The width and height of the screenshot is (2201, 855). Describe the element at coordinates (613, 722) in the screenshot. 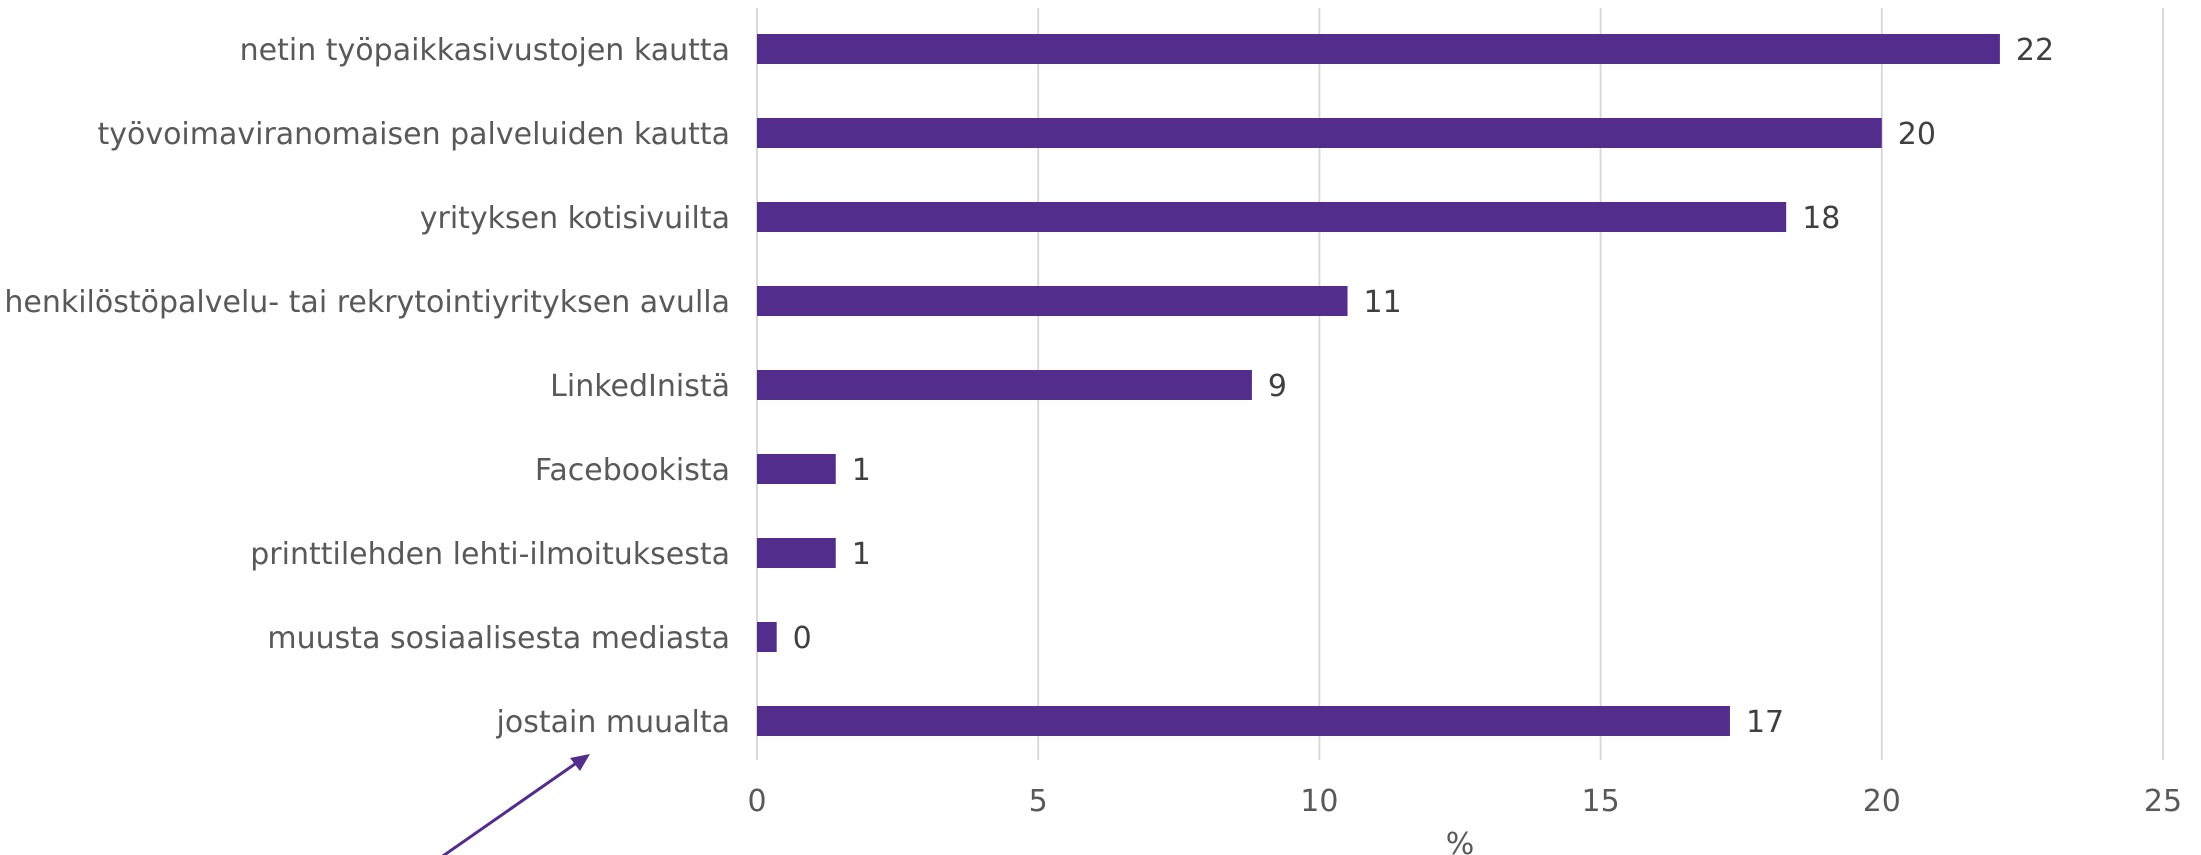

I see `category-label: jostain muualta` at that location.